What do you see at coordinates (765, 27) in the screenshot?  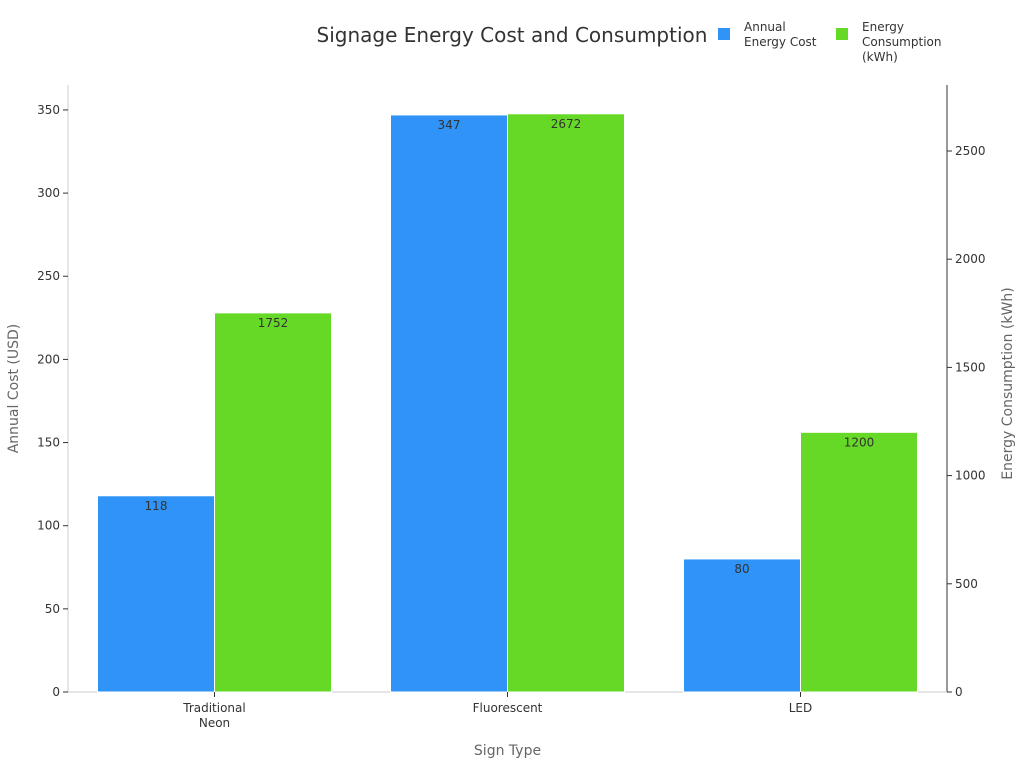 I see `legend-label: Annual` at bounding box center [765, 27].